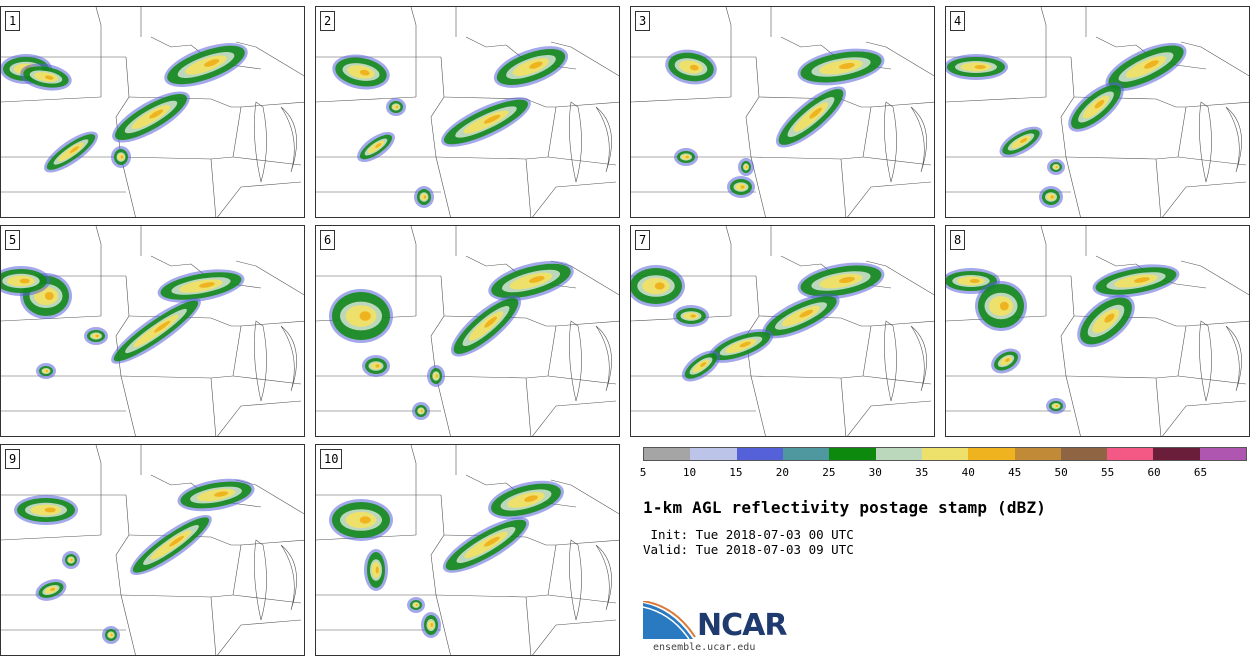 The width and height of the screenshot is (1260, 657). What do you see at coordinates (736, 472) in the screenshot?
I see `colorbar-tick-label: 15` at bounding box center [736, 472].